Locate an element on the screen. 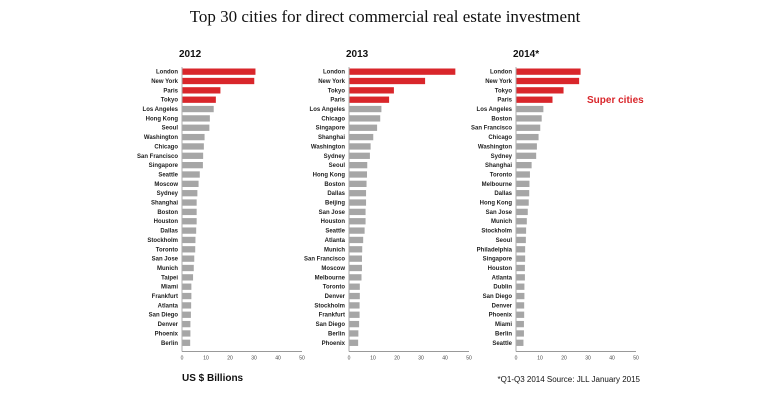 The width and height of the screenshot is (770, 400). category-label: Toronto is located at coordinates (501, 175).